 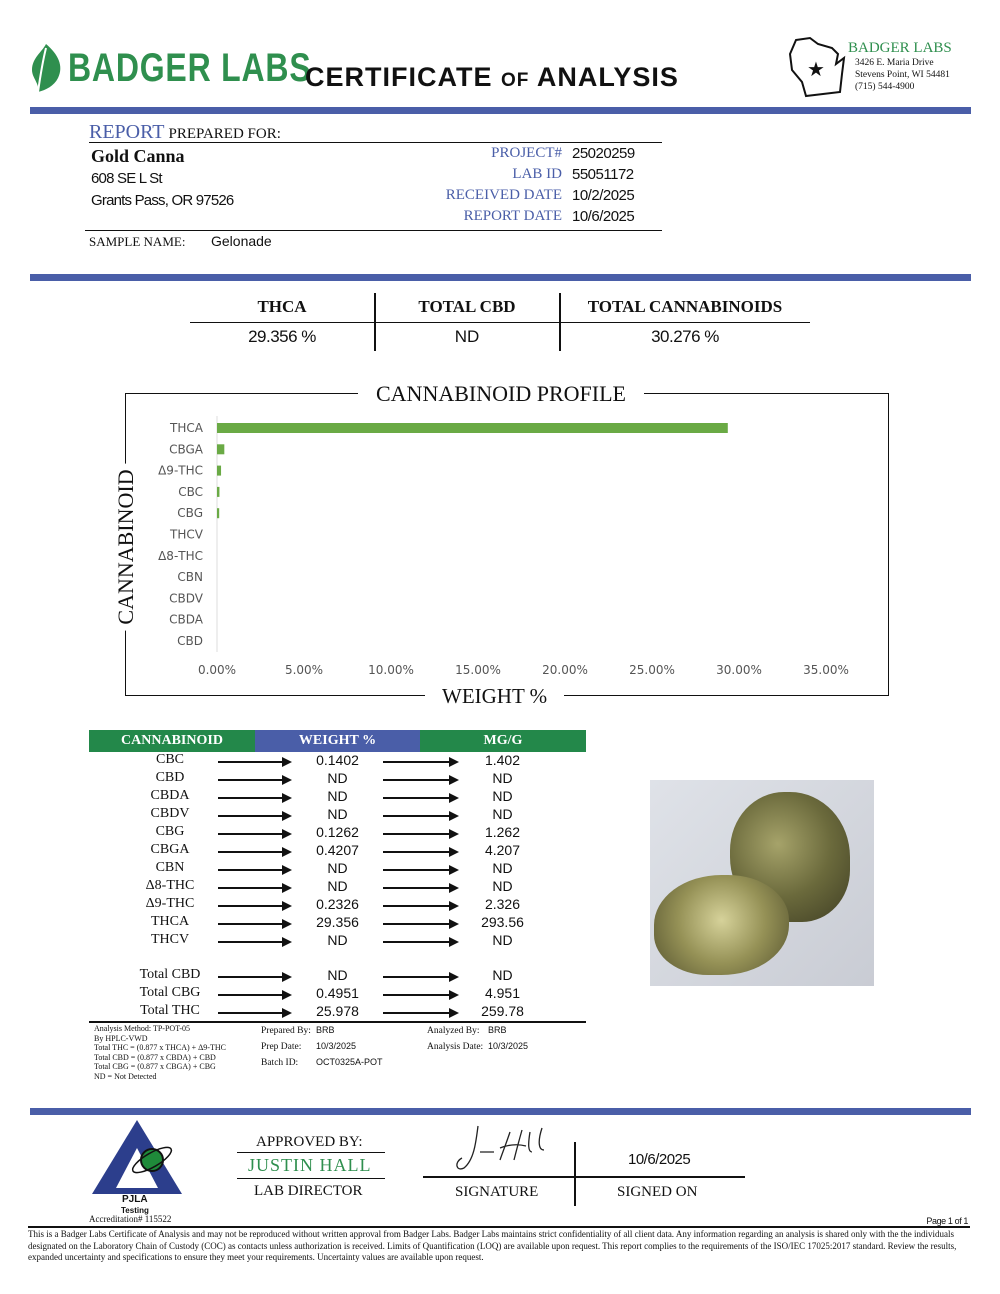 What do you see at coordinates (399, 77) in the screenshot?
I see `title-part: CERTIFICATE` at bounding box center [399, 77].